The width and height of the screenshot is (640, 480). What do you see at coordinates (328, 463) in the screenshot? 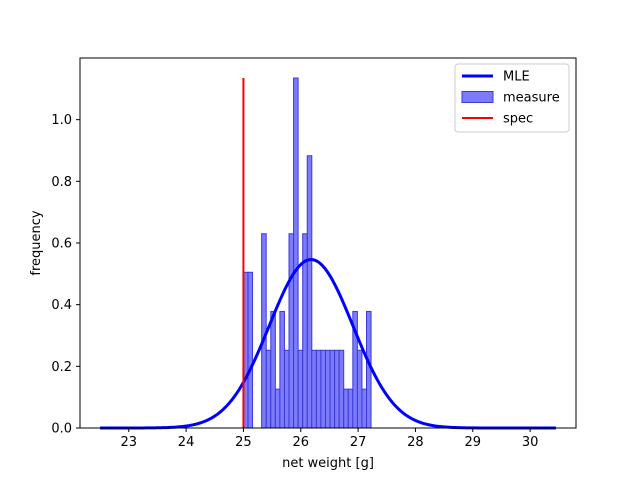
I see `x-axis-label: net weight [g]` at bounding box center [328, 463].